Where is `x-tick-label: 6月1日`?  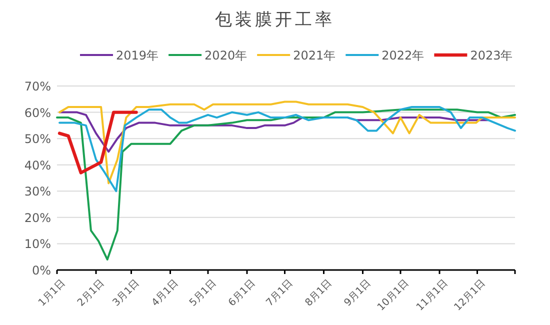 x-tick-label: 6月1日 is located at coordinates (242, 293).